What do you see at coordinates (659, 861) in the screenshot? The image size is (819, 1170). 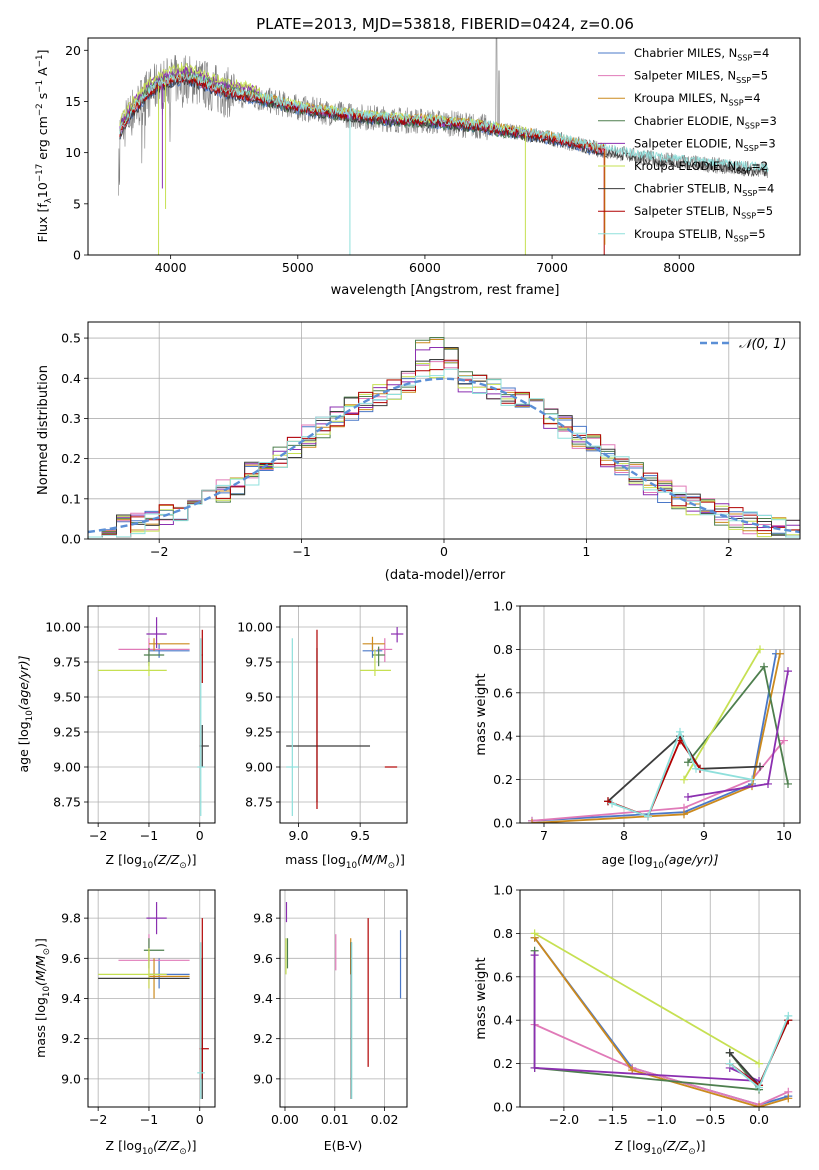 I see `x-axis-label: age [log10(age/yr)]` at bounding box center [659, 861].